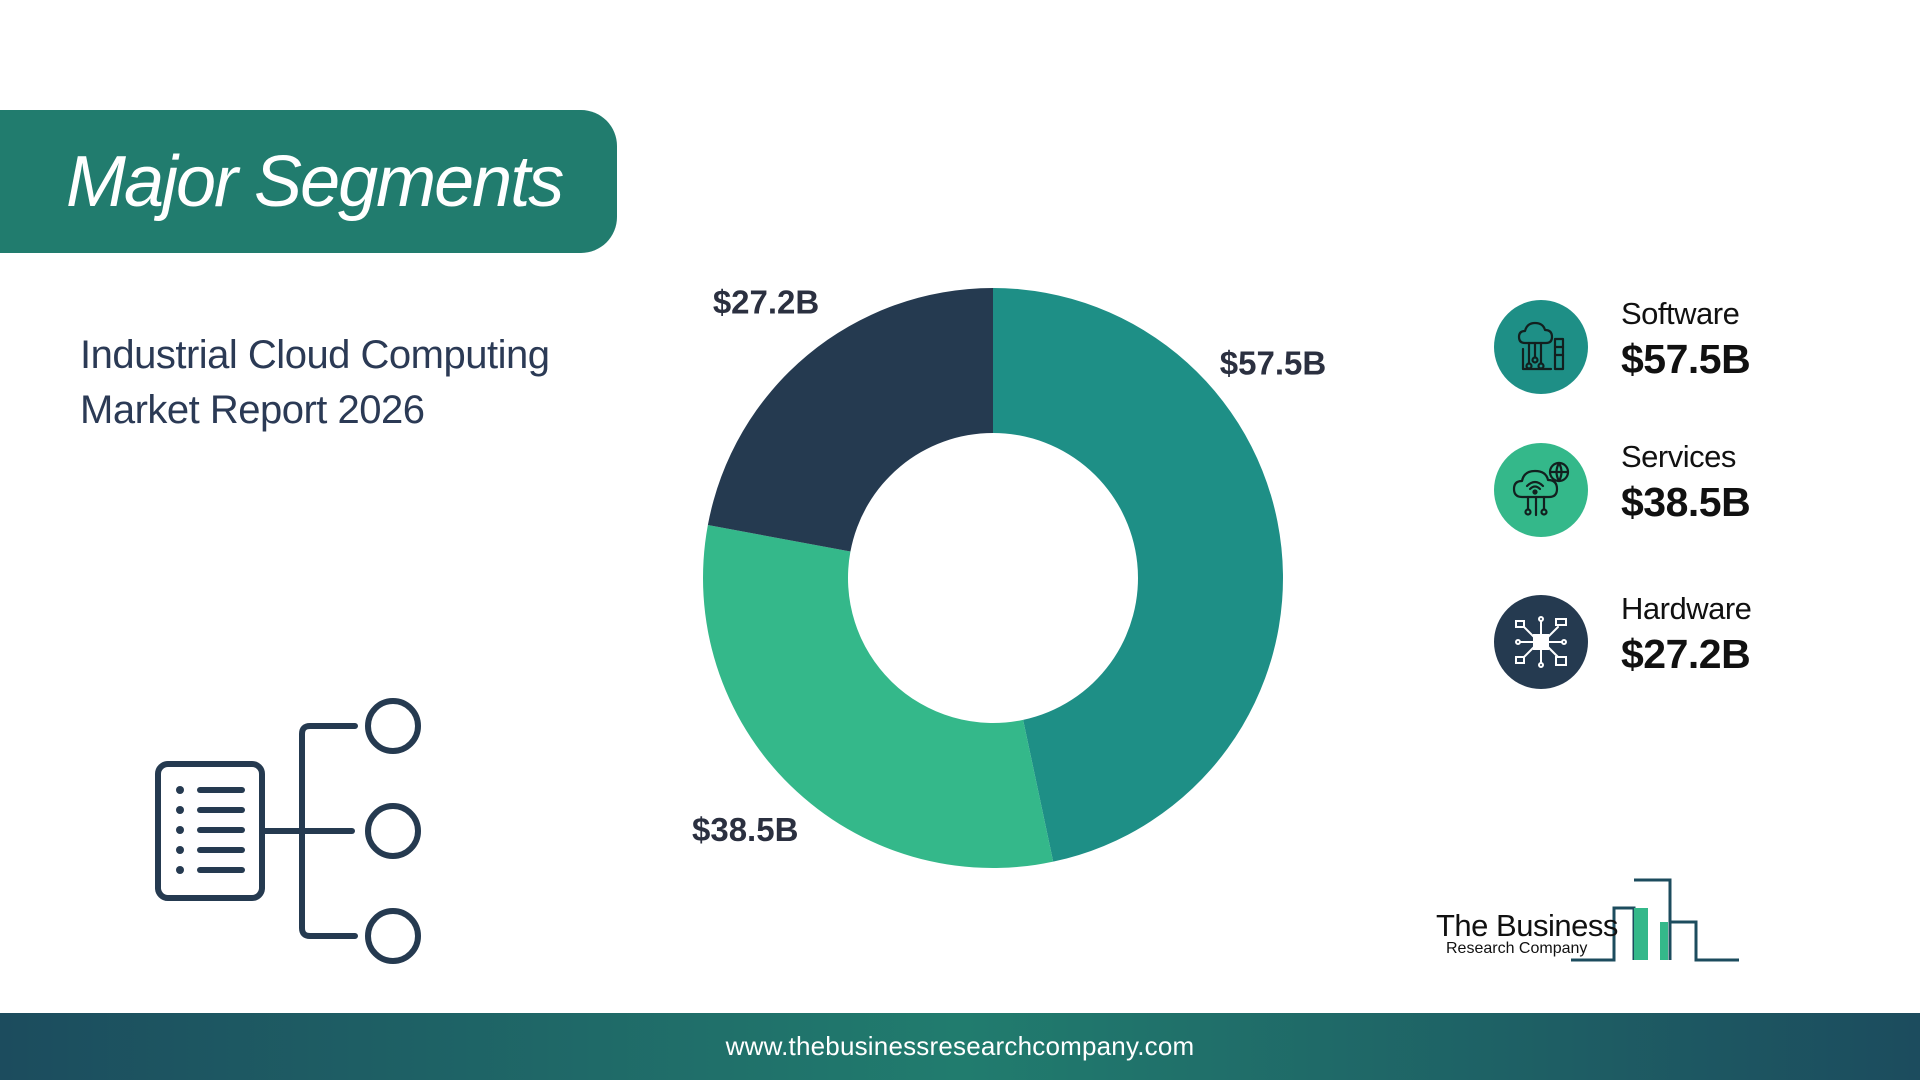 The height and width of the screenshot is (1080, 1920). Describe the element at coordinates (1541, 490) in the screenshot. I see `cloud-network-globe-icon` at that location.